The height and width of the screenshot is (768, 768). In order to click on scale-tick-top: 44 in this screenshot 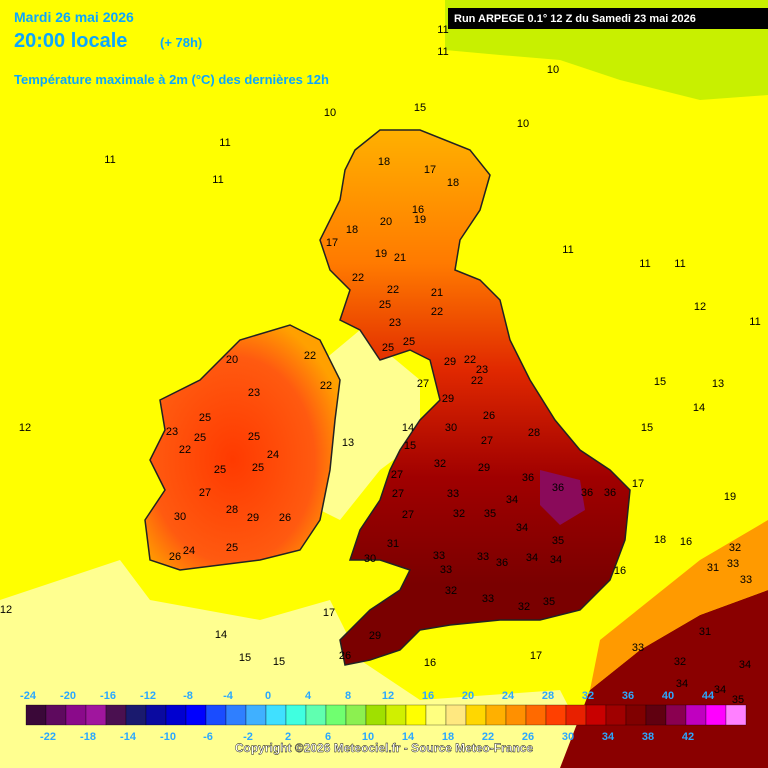, I will do `click(708, 696)`.